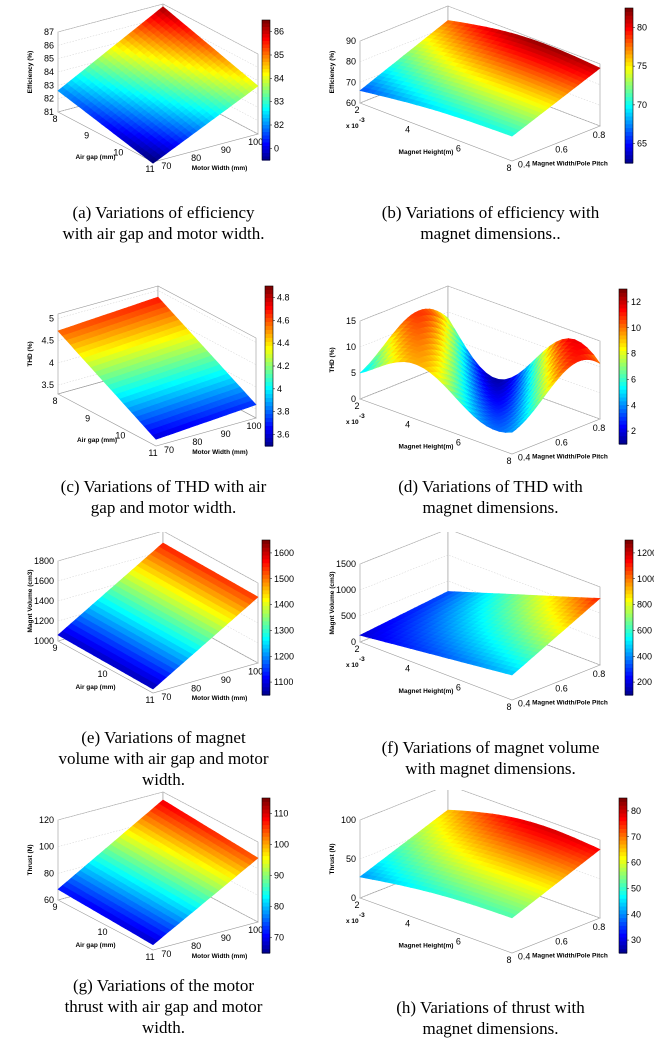 This screenshot has width=654, height=1047. Describe the element at coordinates (407, 424) in the screenshot. I see `x-tick-label: 4` at that location.